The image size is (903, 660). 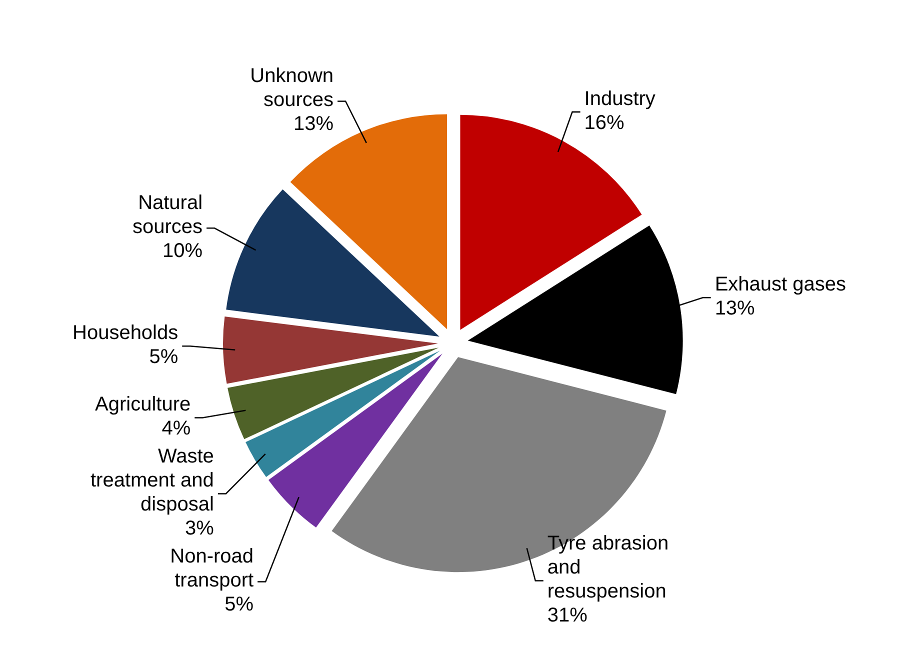 I want to click on slice-label: Unknown sources, so click(x=292, y=89).